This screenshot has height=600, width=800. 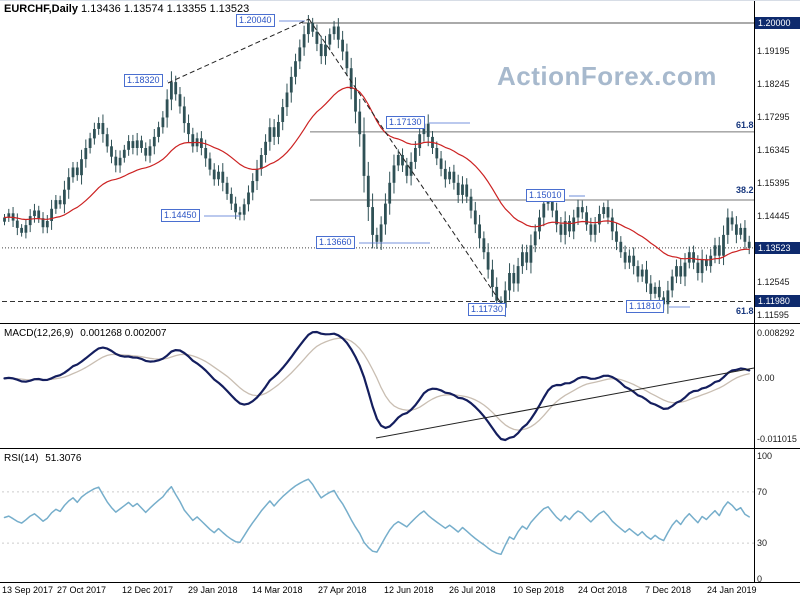 What do you see at coordinates (773, 51) in the screenshot?
I see `price-axis-label: 1.19195` at bounding box center [773, 51].